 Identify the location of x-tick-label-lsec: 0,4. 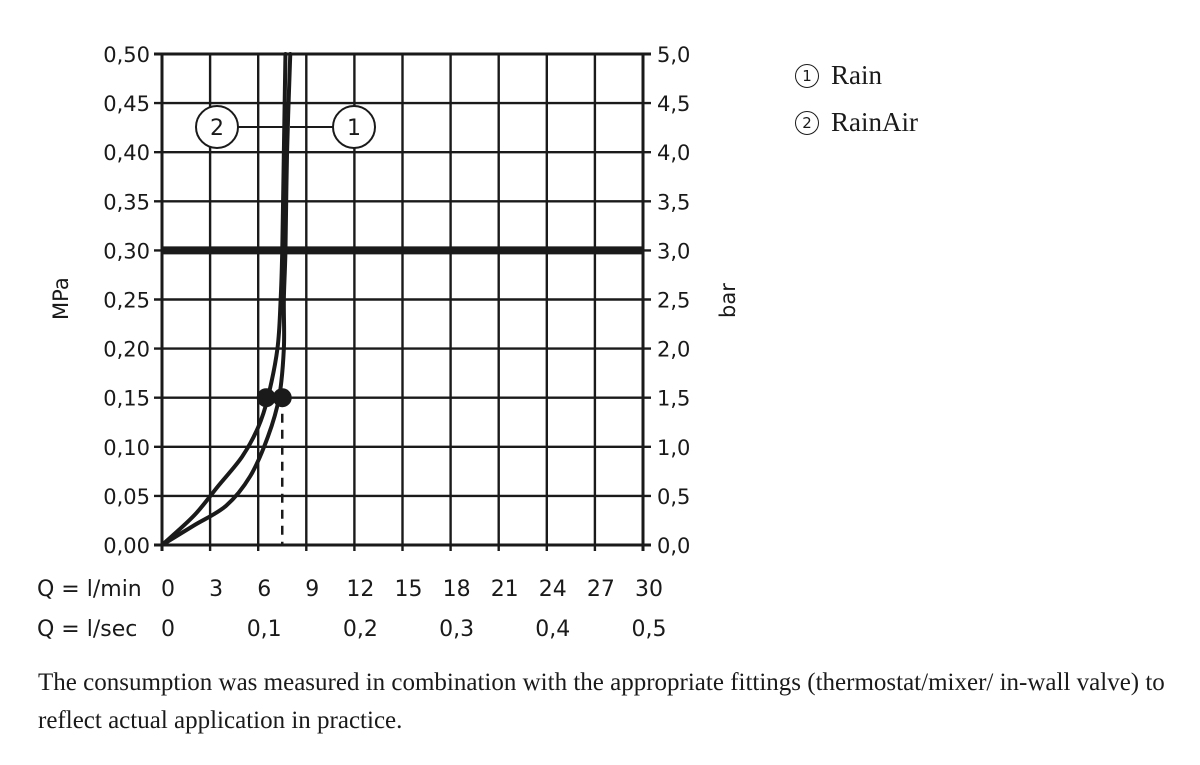
(552, 629).